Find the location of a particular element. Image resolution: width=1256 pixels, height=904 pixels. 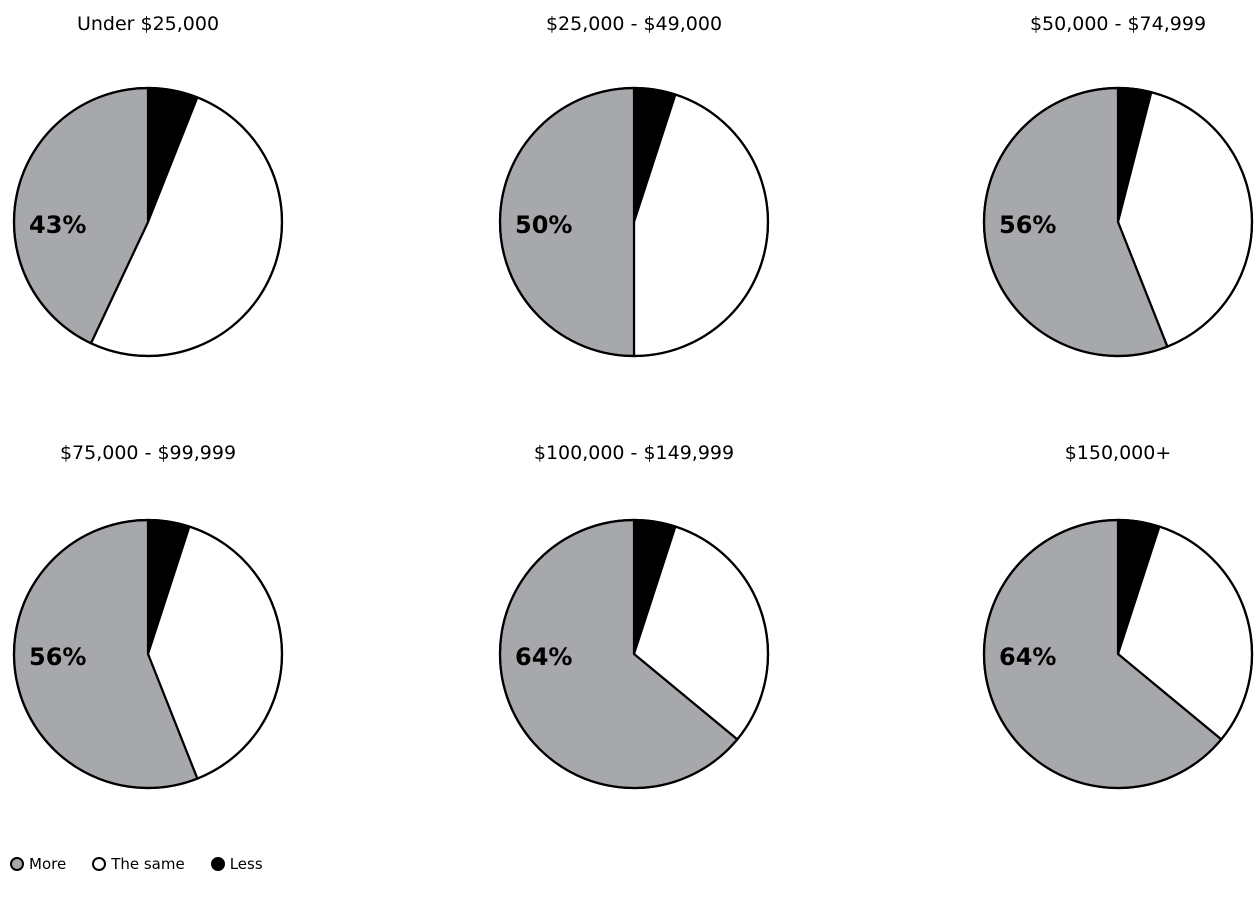

pie-title: $50,000 - $74,999 is located at coordinates (1118, 24).